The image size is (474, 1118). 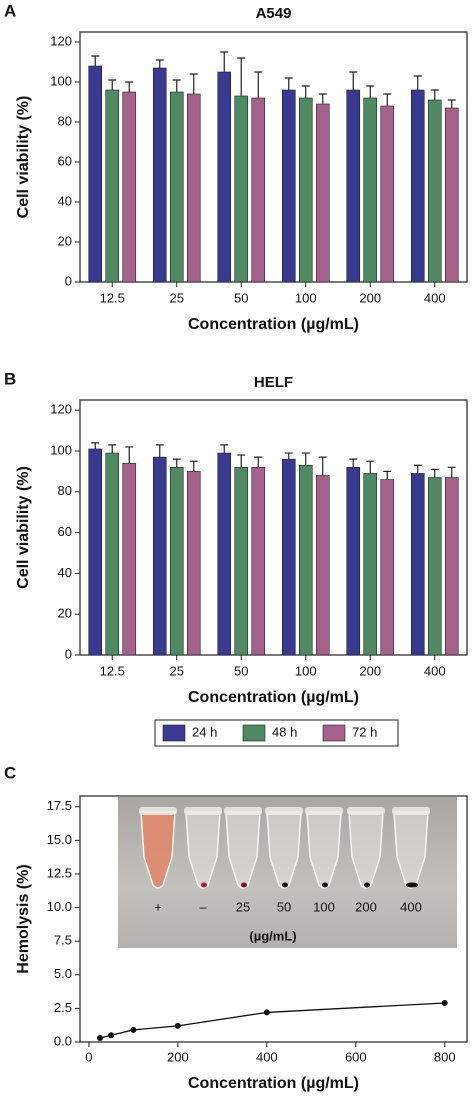 I want to click on y-tick-label: 120, so click(x=61, y=409).